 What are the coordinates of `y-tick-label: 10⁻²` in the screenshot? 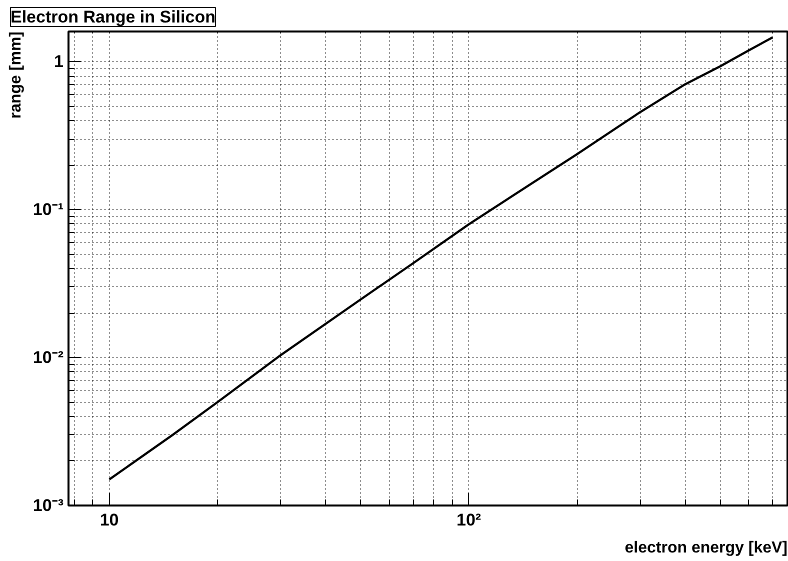 It's located at (48, 358).